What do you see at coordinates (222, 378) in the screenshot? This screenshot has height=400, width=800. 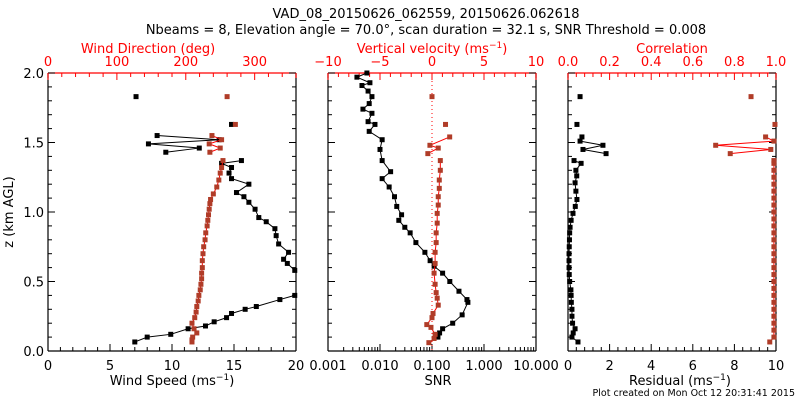 I see `wind-speed-axis-label-sup: −1` at bounding box center [222, 378].